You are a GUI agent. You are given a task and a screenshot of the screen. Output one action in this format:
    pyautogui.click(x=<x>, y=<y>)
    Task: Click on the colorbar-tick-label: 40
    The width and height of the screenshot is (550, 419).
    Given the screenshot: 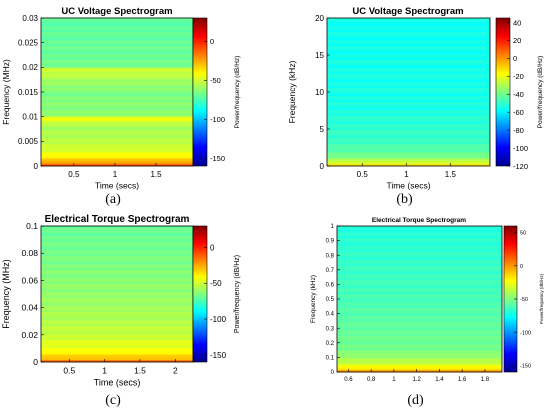 What is the action you would take?
    pyautogui.click(x=517, y=22)
    